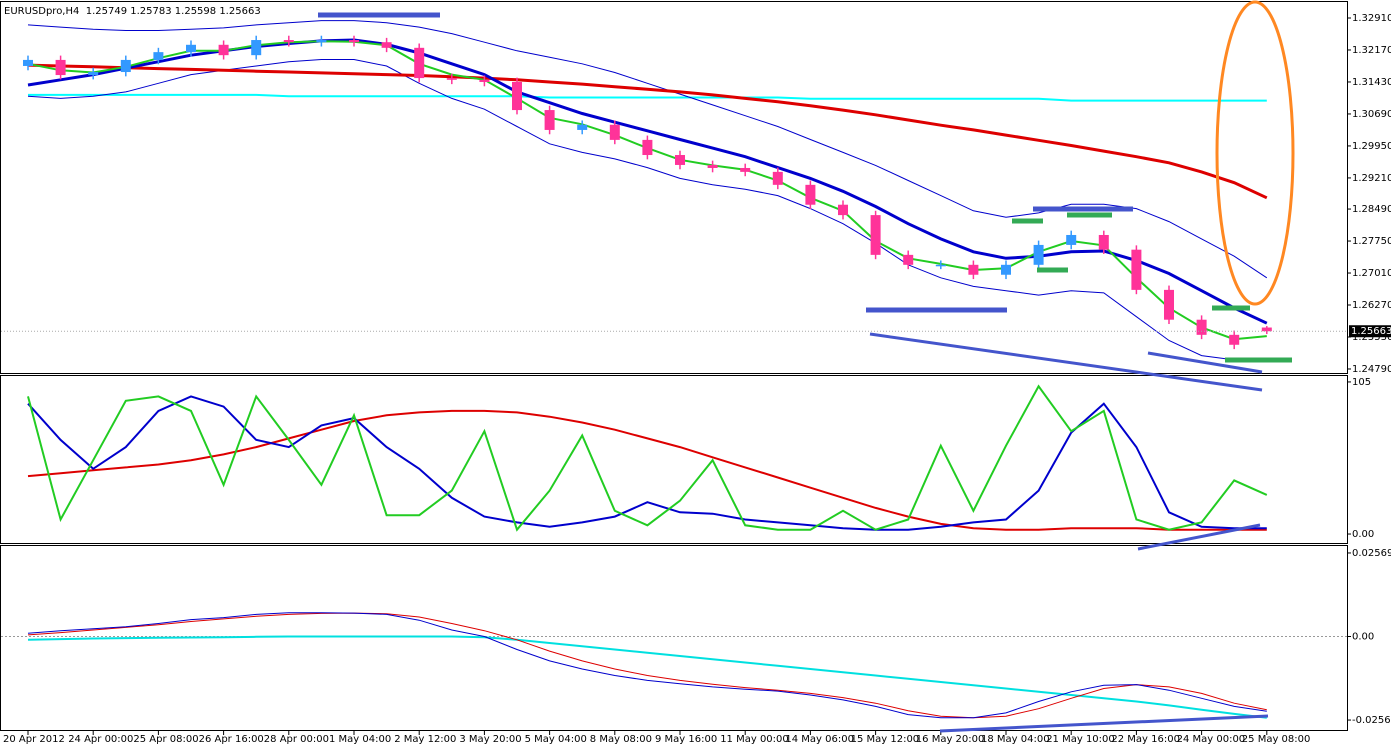 The image size is (1391, 748). What do you see at coordinates (490, 739) in the screenshot?
I see `x-tick-label: 3 May 20:00` at bounding box center [490, 739].